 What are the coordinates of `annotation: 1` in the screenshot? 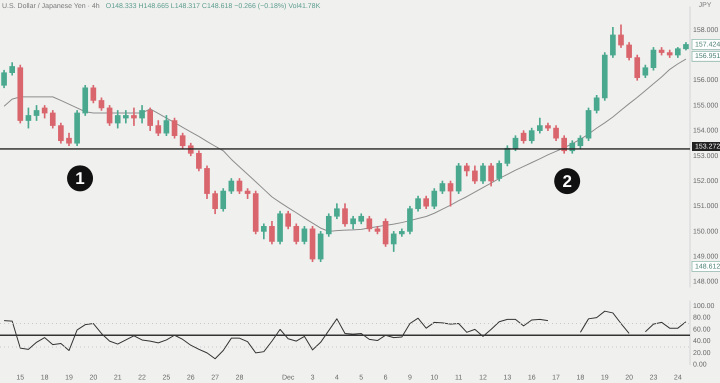 It's located at (80, 178).